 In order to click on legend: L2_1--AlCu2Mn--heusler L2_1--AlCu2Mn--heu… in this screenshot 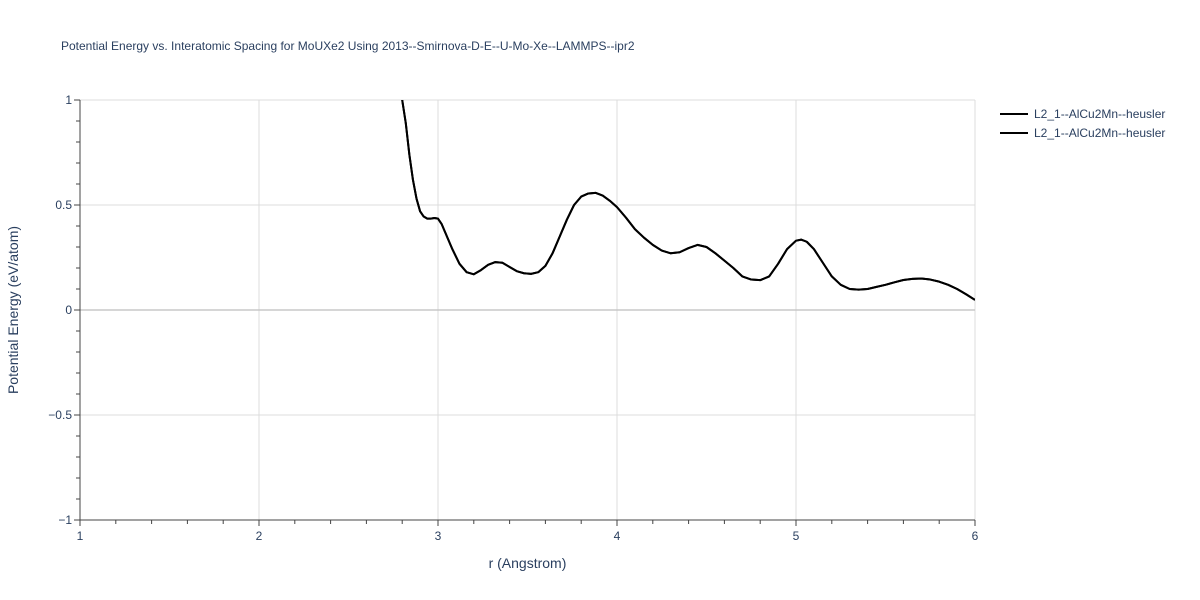, I will do `click(1082, 123)`.